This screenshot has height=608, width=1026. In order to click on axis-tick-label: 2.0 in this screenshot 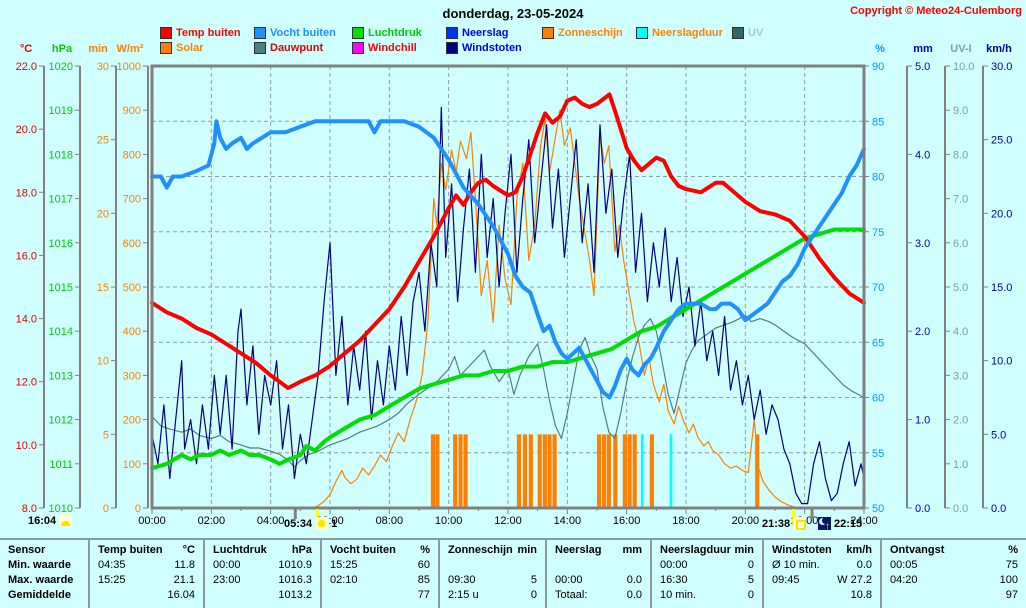, I will do `click(922, 332)`.